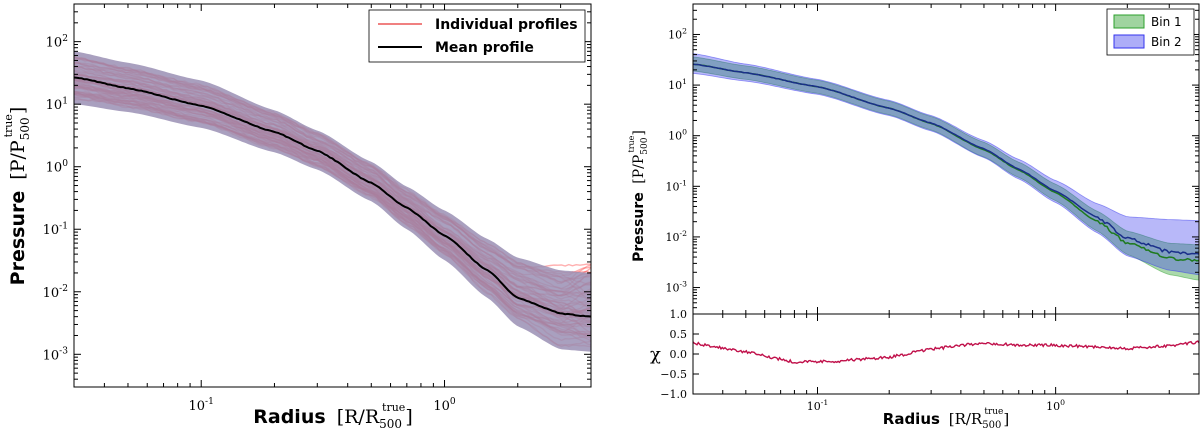 The image size is (1200, 436). I want to click on left-y-tick-label: 10⁻², so click(55, 292).